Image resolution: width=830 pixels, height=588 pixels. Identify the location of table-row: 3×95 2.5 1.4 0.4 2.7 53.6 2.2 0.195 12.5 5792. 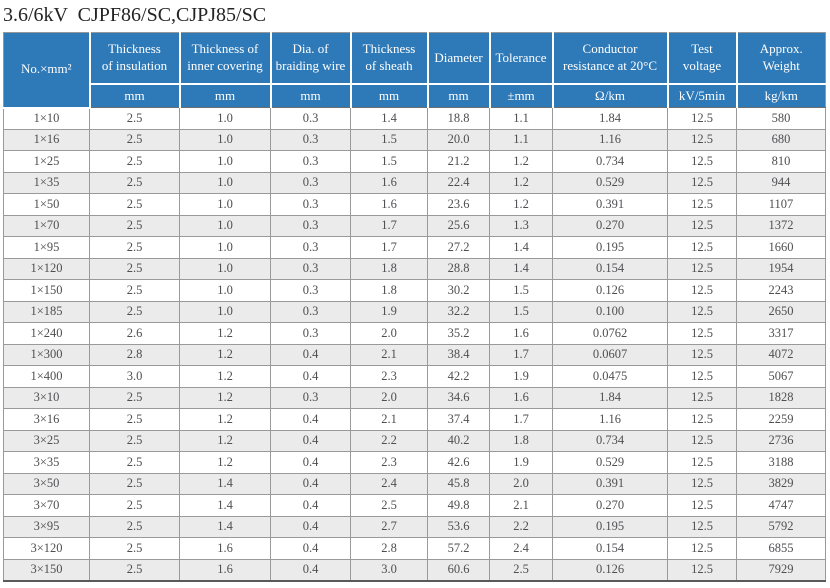
(414, 526).